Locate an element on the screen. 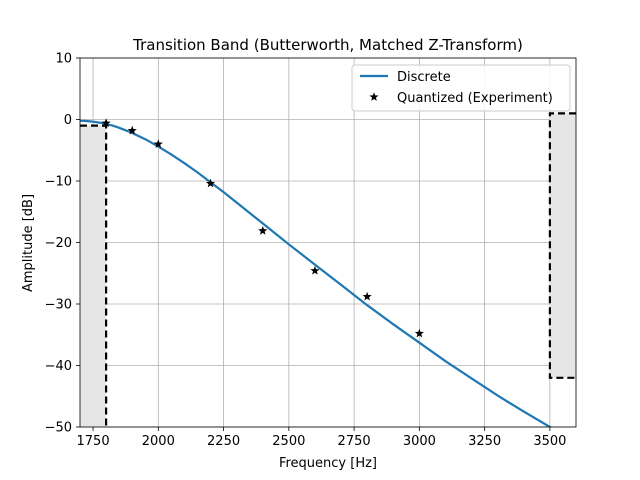  y-tick-label: 10 is located at coordinates (63, 59).